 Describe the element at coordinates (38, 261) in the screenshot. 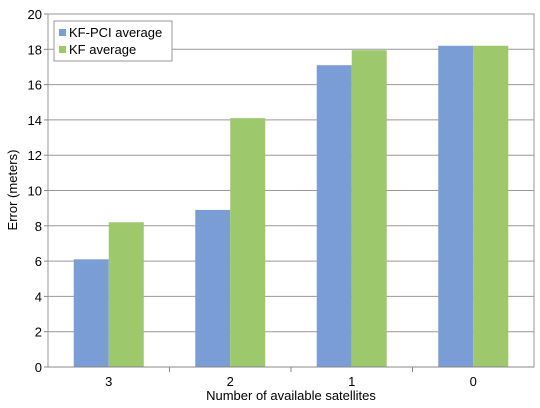

I see `y-tick-label: 6` at that location.